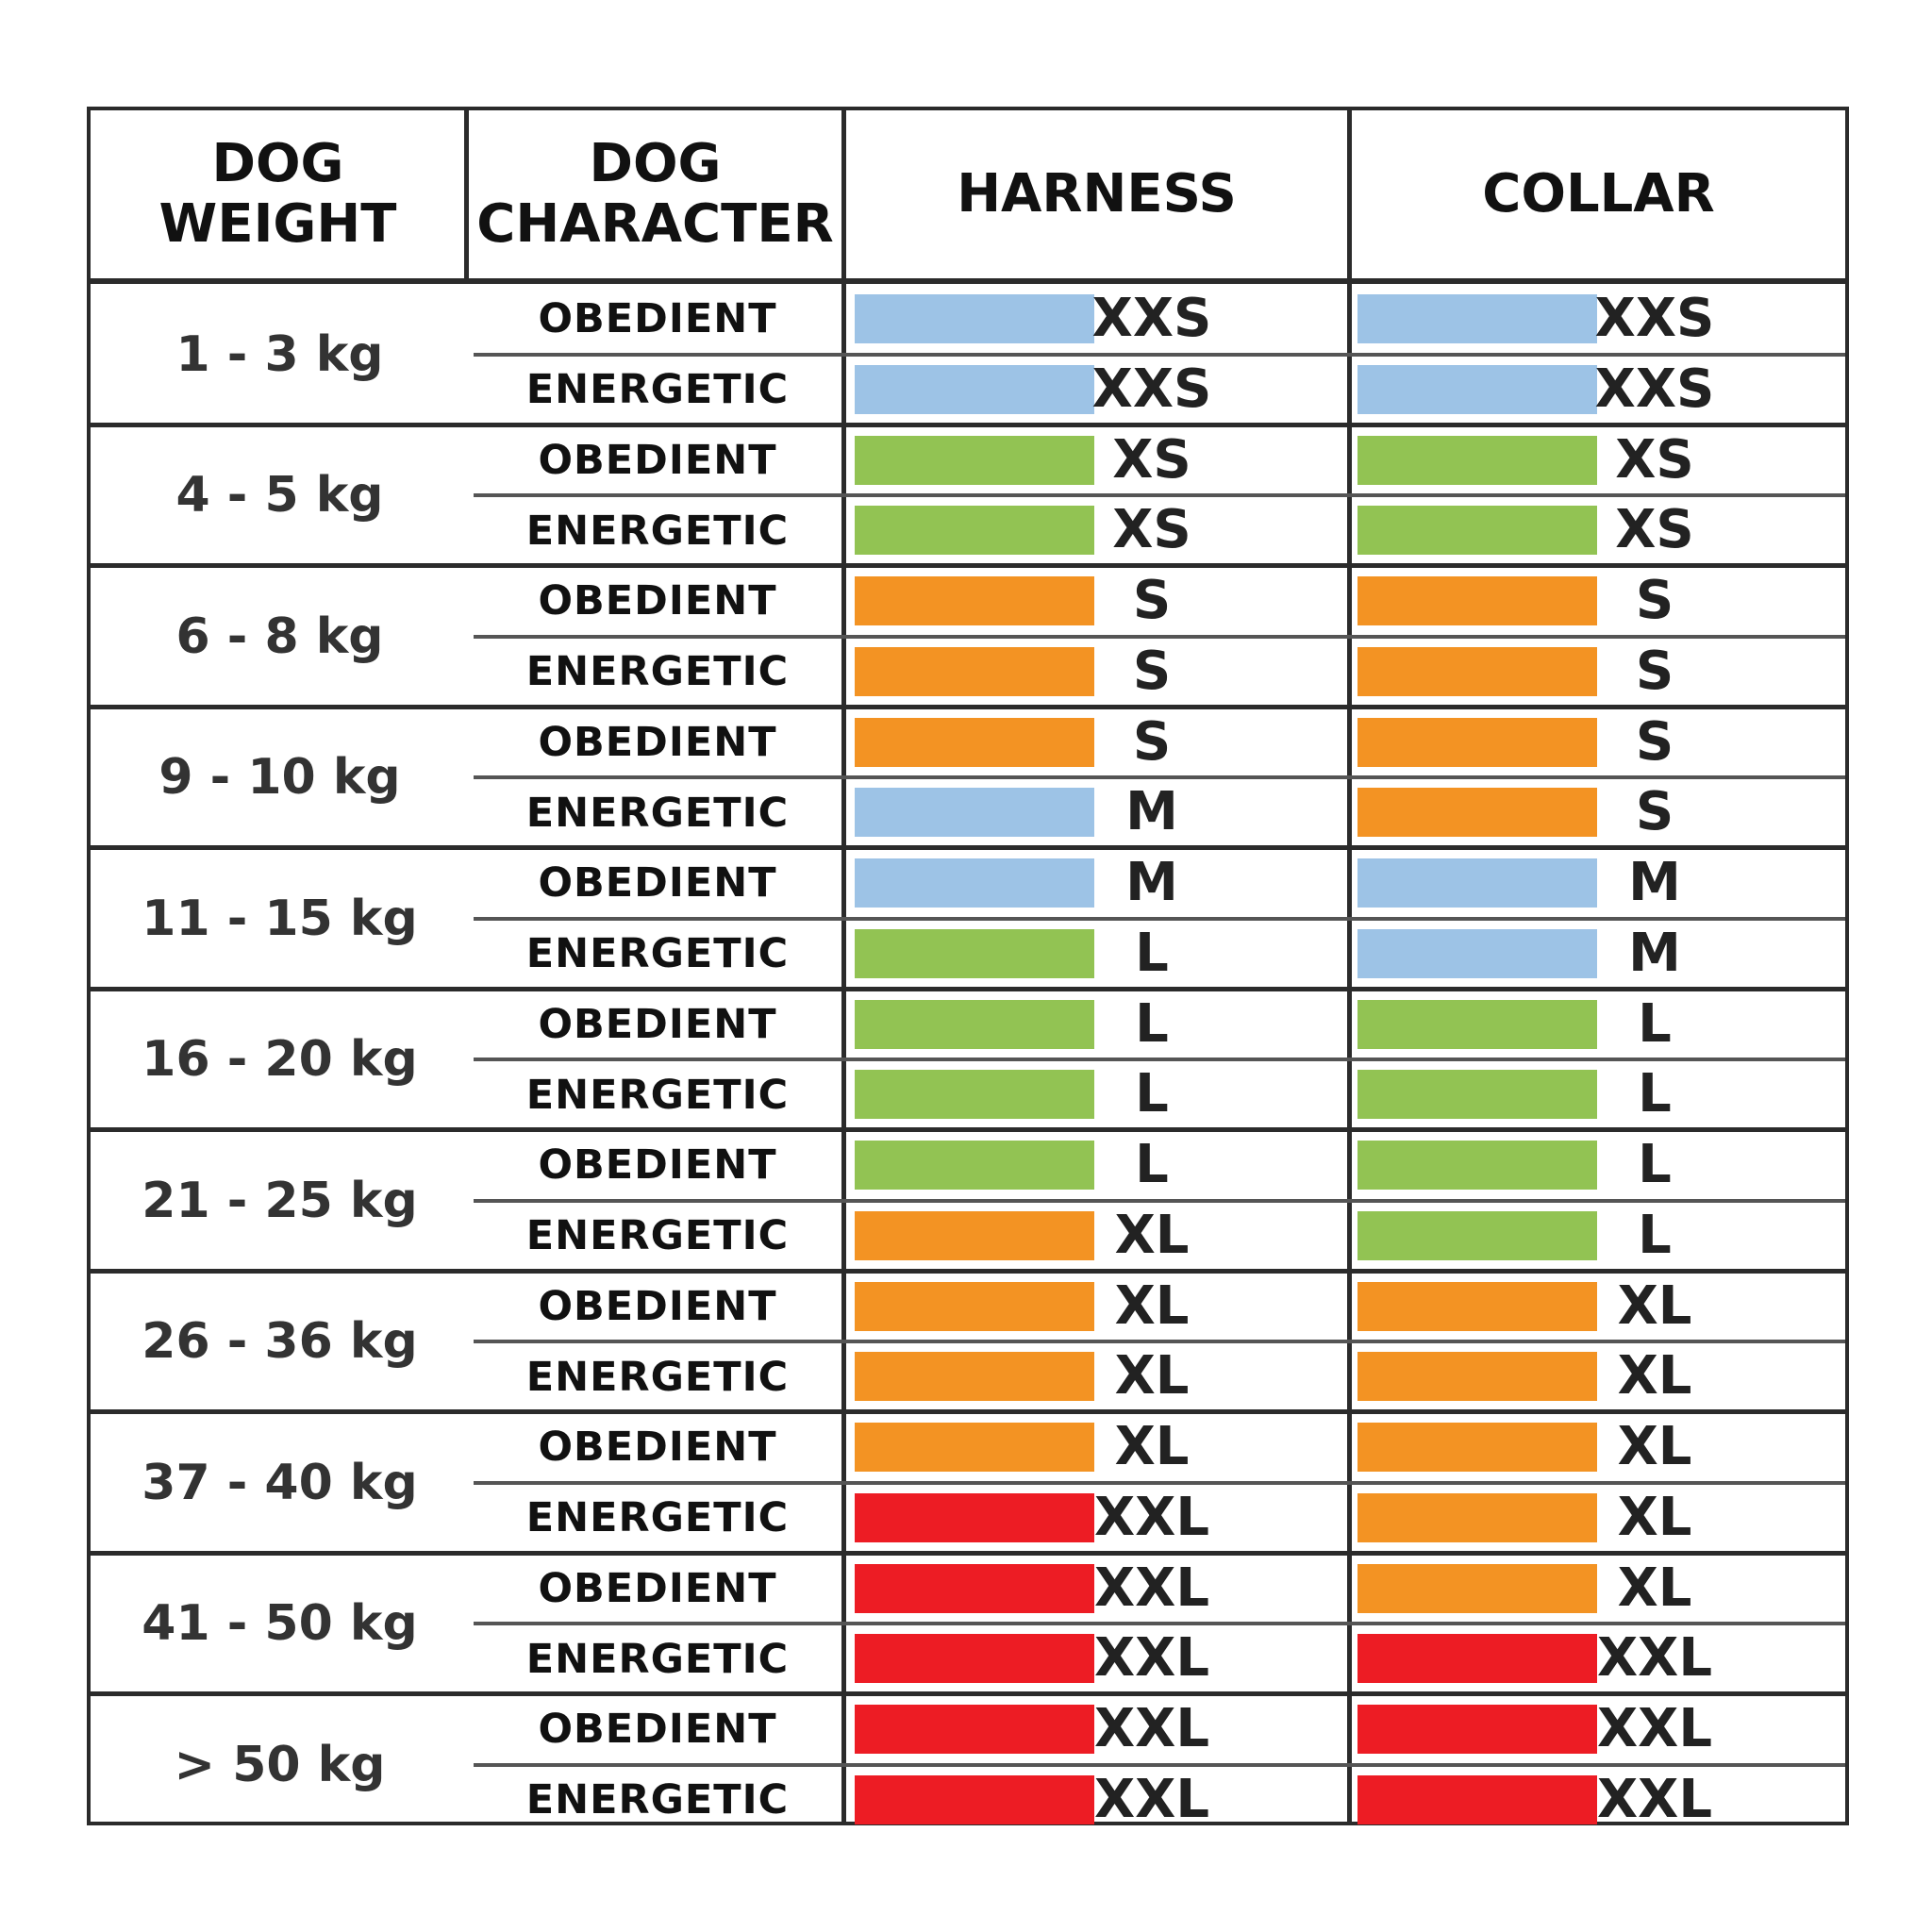 The height and width of the screenshot is (1932, 1932). What do you see at coordinates (280, 1201) in the screenshot?
I see `weight-label: 21 - 25 kg` at bounding box center [280, 1201].